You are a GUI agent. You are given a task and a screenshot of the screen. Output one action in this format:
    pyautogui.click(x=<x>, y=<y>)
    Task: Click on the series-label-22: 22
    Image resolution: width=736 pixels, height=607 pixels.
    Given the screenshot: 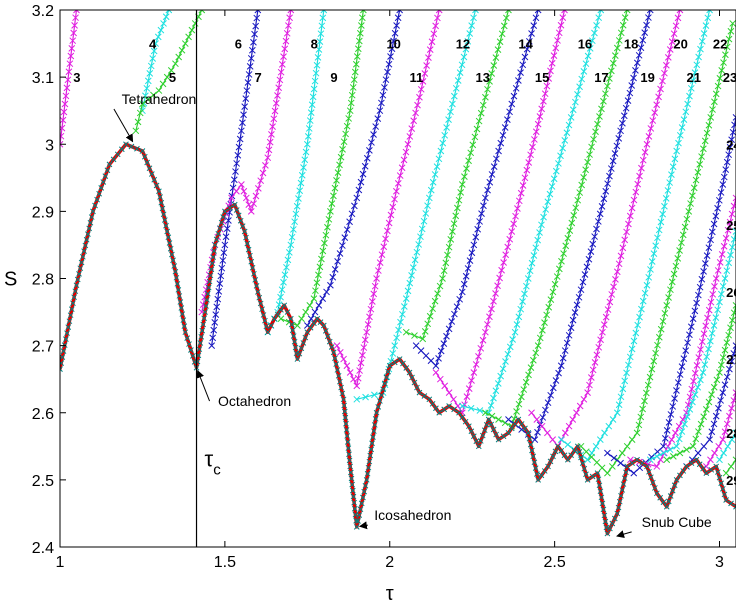 What is the action you would take?
    pyautogui.click(x=720, y=44)
    